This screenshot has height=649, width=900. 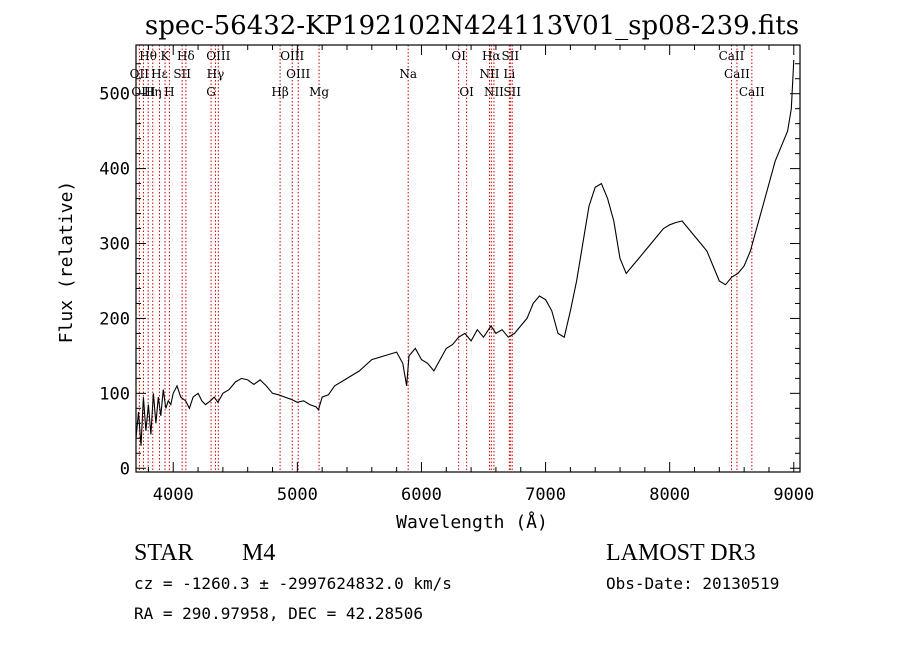 What do you see at coordinates (259, 553) in the screenshot?
I see `object-subclass: M4` at bounding box center [259, 553].